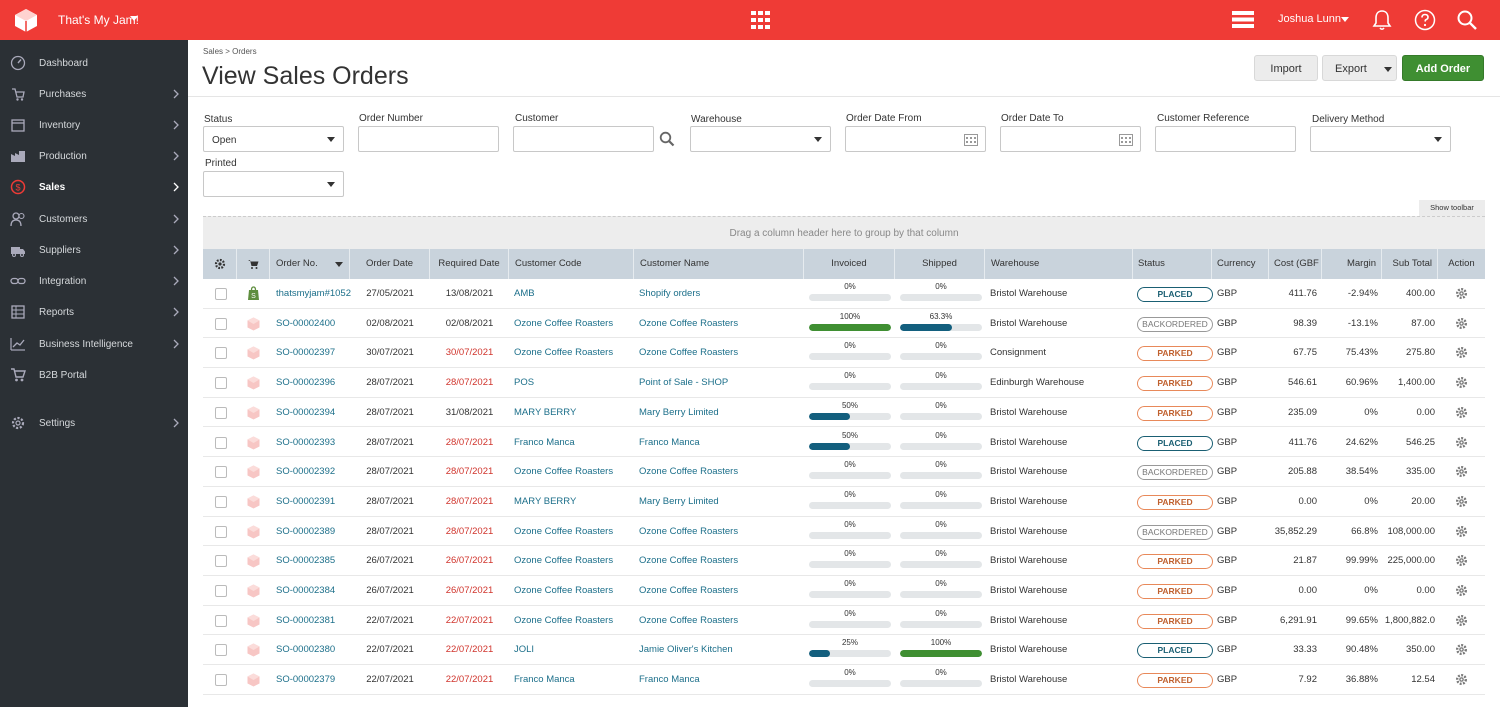  What do you see at coordinates (98, 20) in the screenshot?
I see `app-title: That's My Jam!` at bounding box center [98, 20].